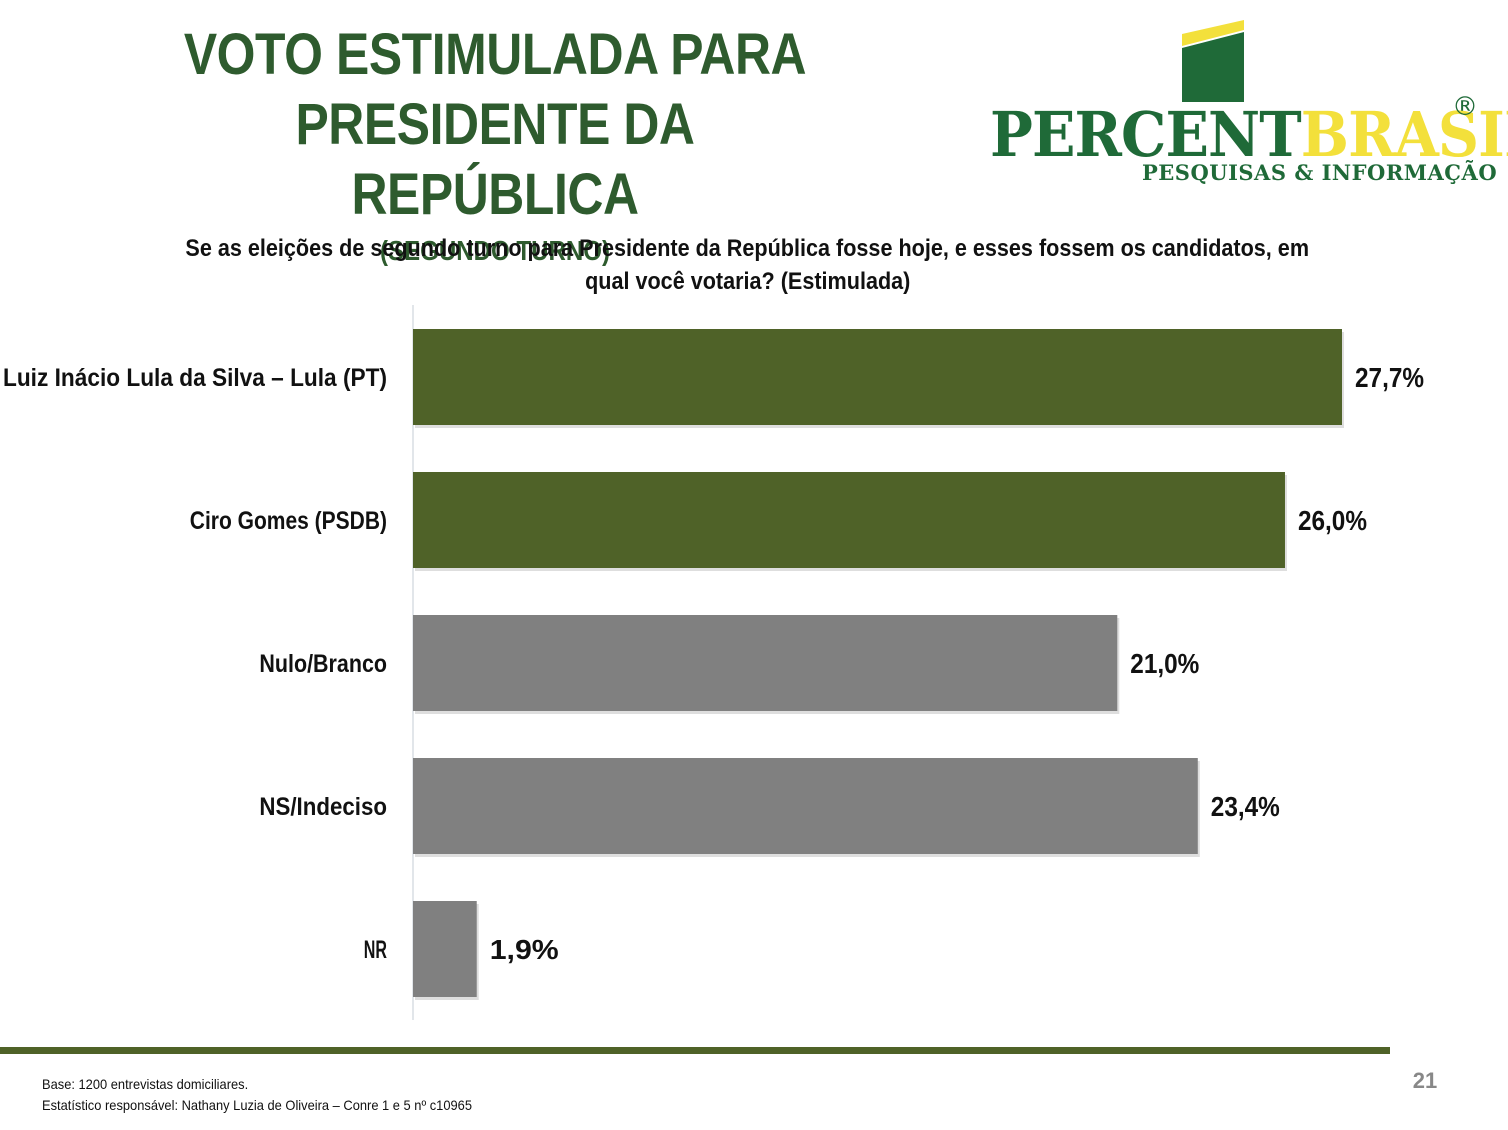 Image resolution: width=1508 pixels, height=1130 pixels. I want to click on category-label-4: NR, so click(375, 950).